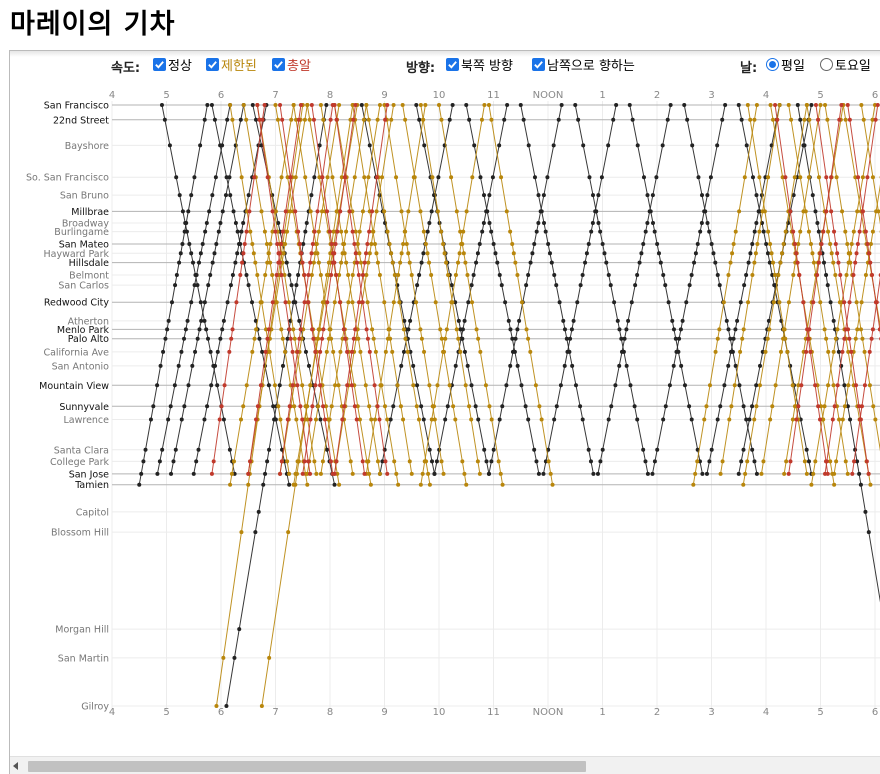 The image size is (880, 774). Describe the element at coordinates (583, 64) in the screenshot. I see `direction-south-option: 남쪽으로 향하는` at that location.